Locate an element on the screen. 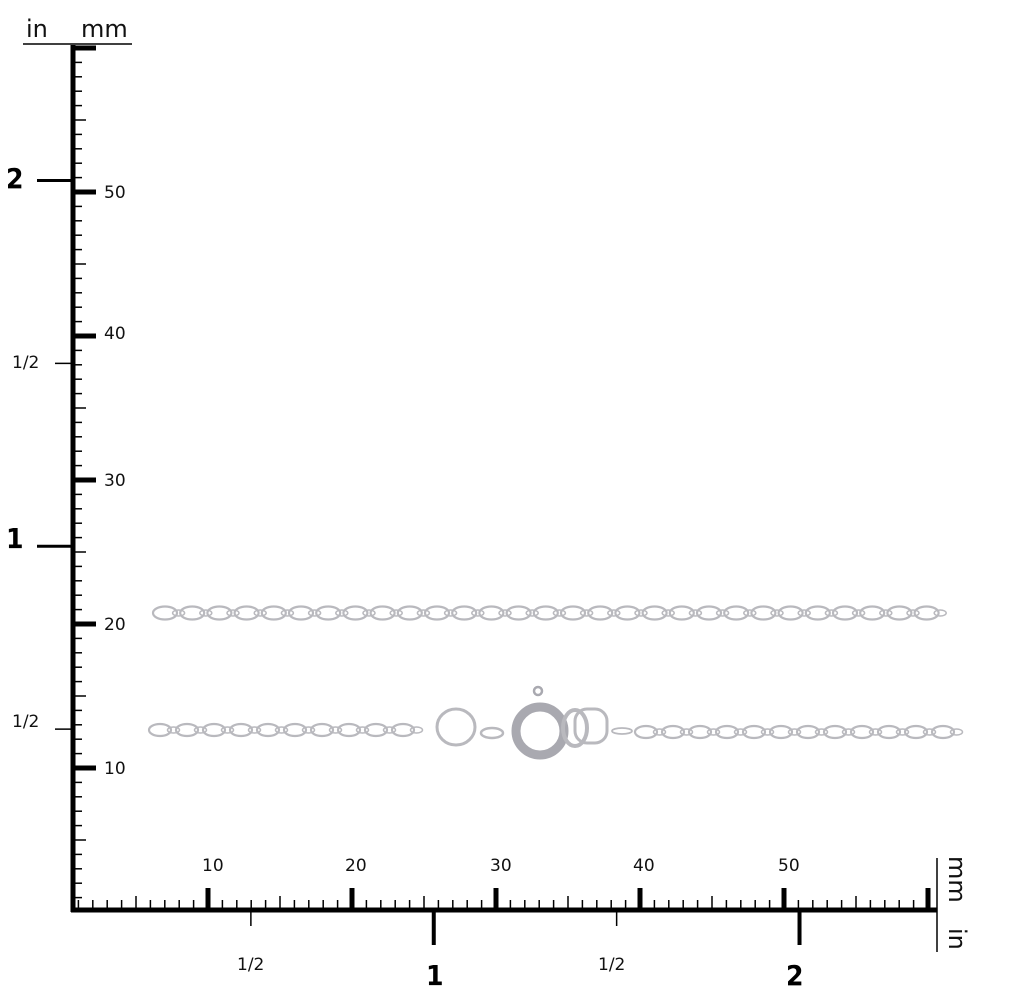 The image size is (1013, 988). v-mm-label-20: 20 is located at coordinates (115, 625).